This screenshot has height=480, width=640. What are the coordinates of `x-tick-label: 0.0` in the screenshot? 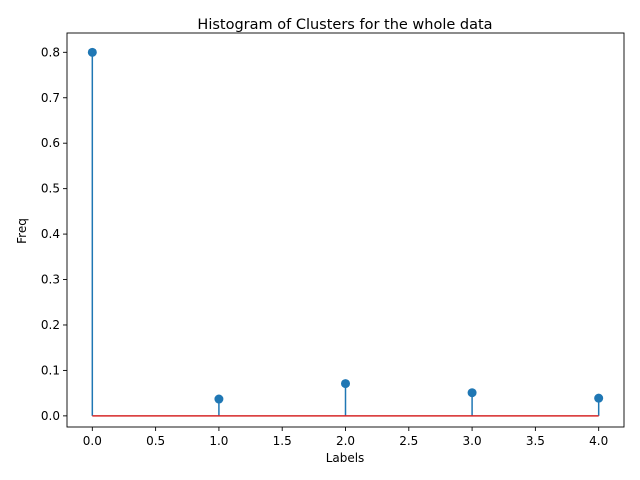 It's located at (92, 441).